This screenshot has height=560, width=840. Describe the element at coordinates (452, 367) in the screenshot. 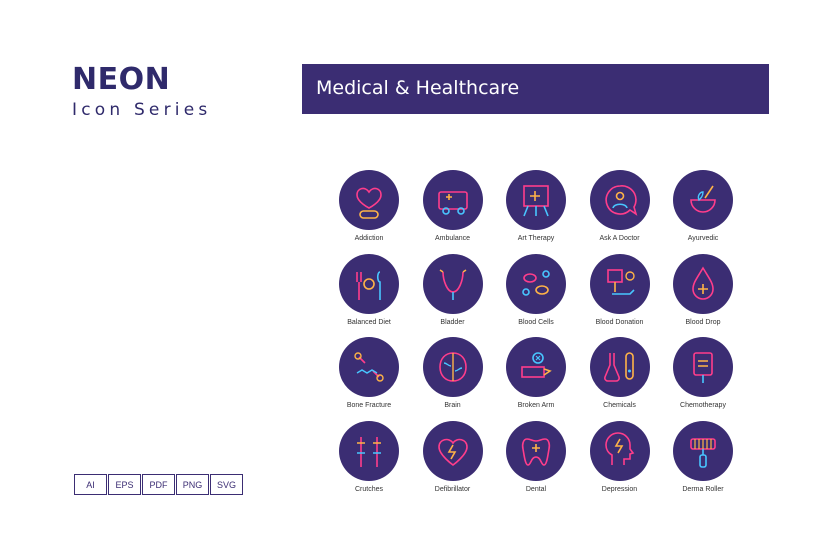

I see `brain-icon` at that location.